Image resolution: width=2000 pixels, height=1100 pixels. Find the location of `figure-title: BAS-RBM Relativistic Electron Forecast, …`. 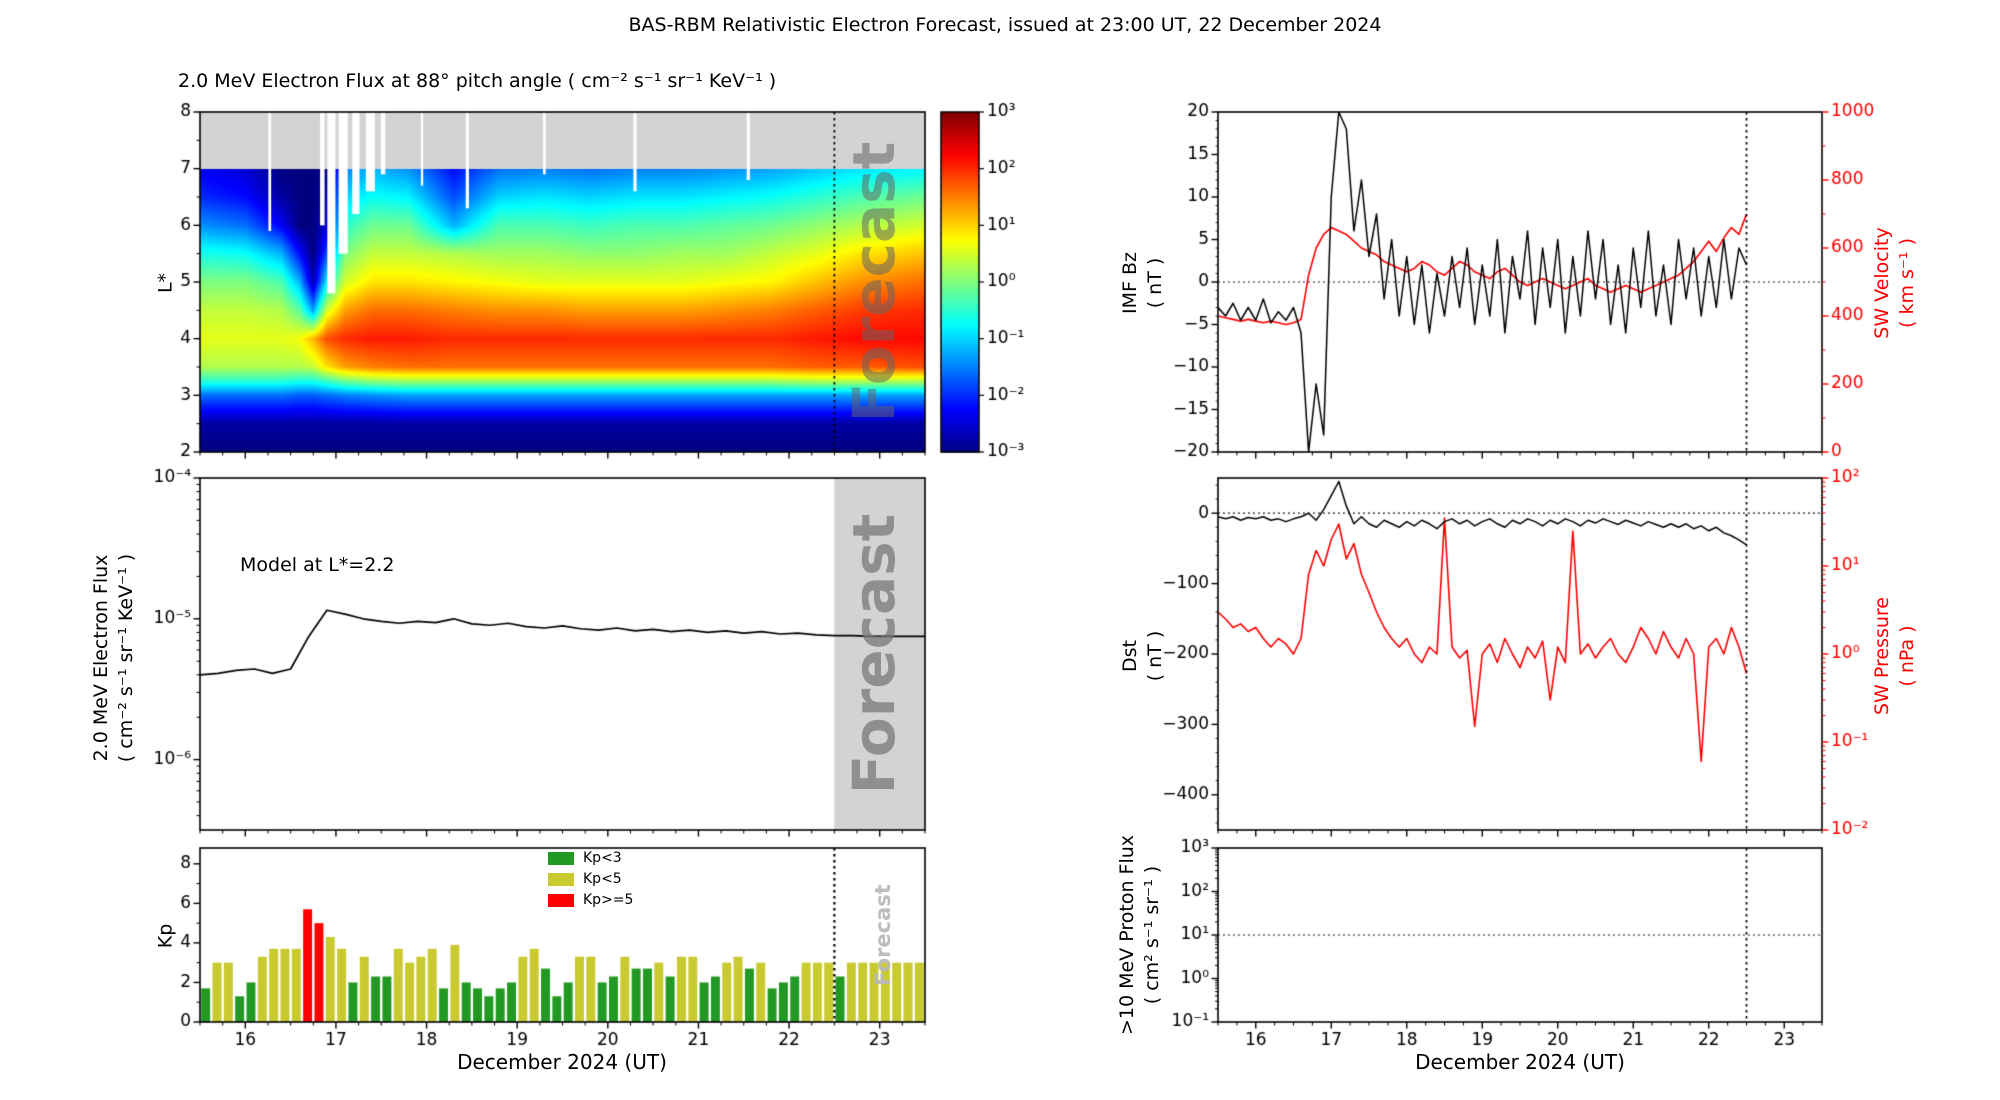

figure-title: BAS-RBM Relativistic Electron Forecast, … is located at coordinates (1005, 25).